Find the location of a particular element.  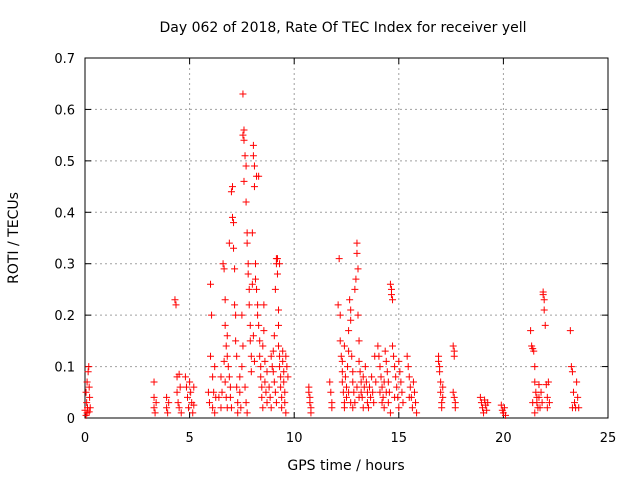

x-tick-label: 25 is located at coordinates (608, 438).